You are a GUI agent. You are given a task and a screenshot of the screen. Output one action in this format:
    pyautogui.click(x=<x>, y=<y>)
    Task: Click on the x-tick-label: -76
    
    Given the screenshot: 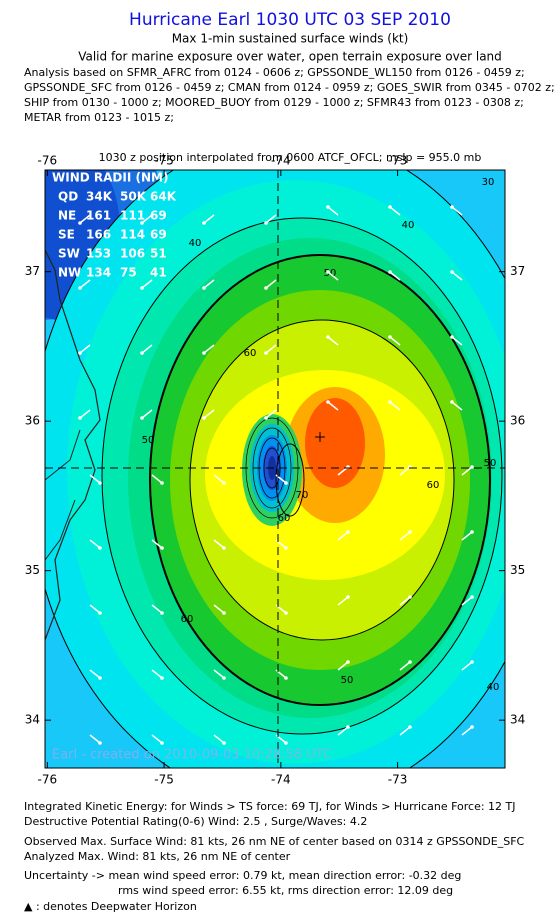 What is the action you would take?
    pyautogui.click(x=48, y=161)
    